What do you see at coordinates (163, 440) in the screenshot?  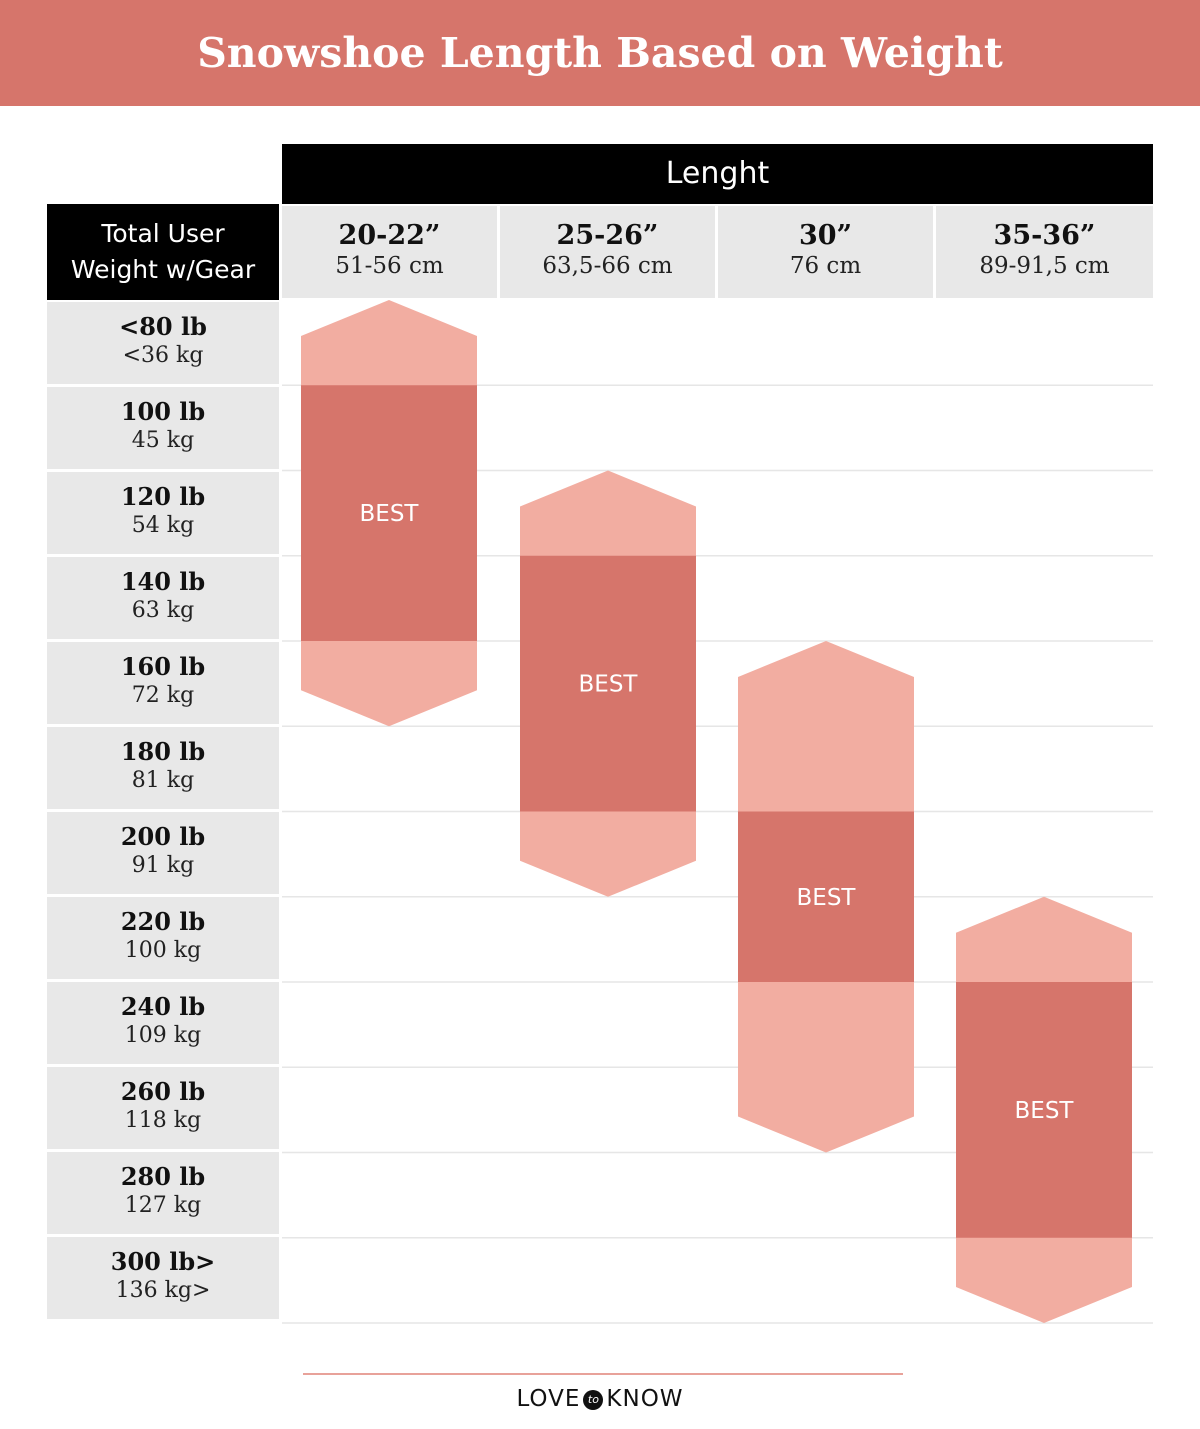 I see `weight-kg: 45 kg` at bounding box center [163, 440].